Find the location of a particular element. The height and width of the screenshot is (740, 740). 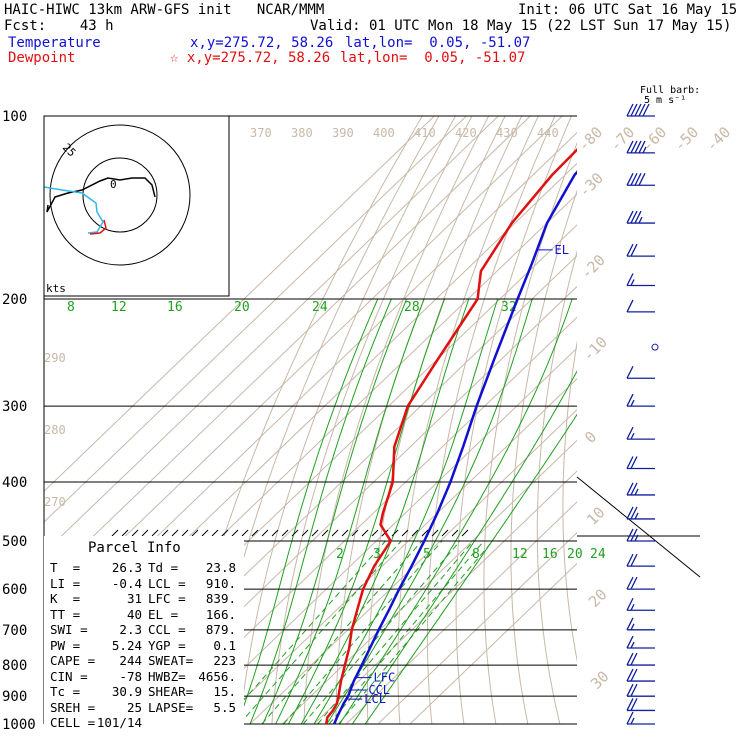

theta-label: 430 is located at coordinates (507, 133).